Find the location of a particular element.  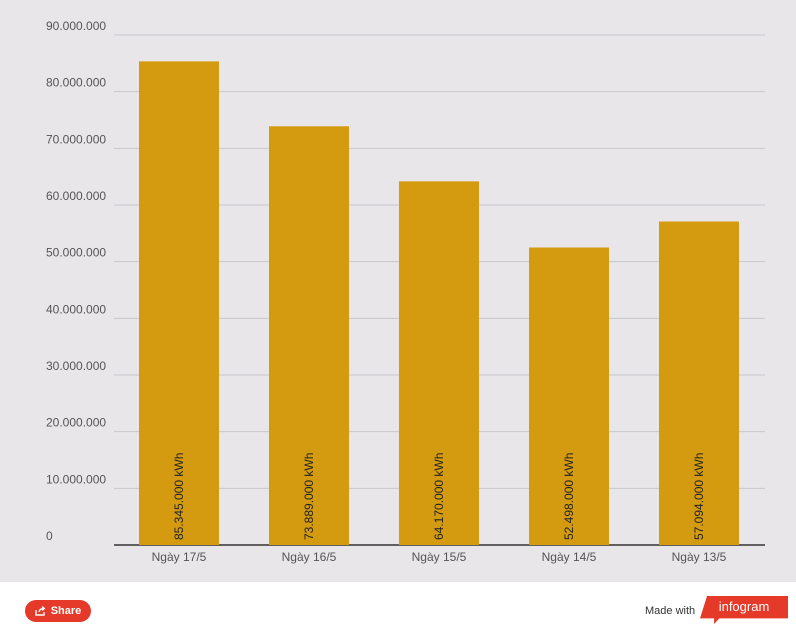

y-tick-label: 70.000.000 is located at coordinates (76, 139).